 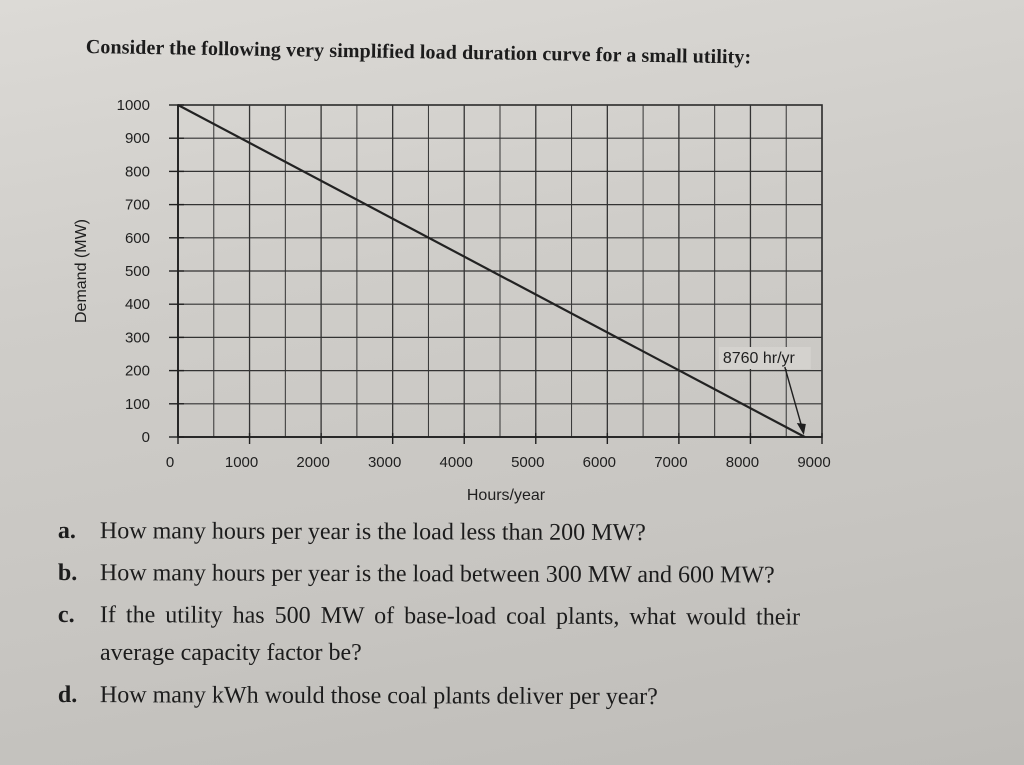 I want to click on question-c-letter: c., so click(x=66, y=615).